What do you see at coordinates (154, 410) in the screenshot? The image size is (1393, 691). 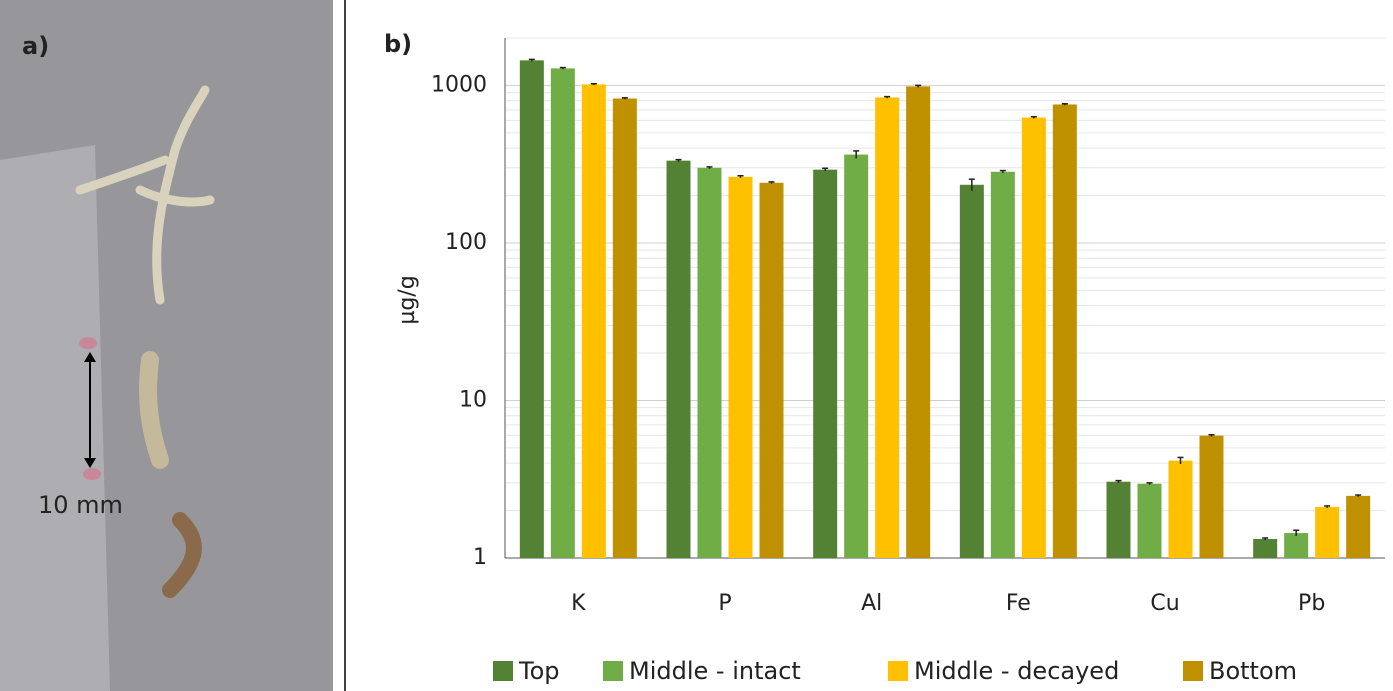 I see `plant-middle` at bounding box center [154, 410].